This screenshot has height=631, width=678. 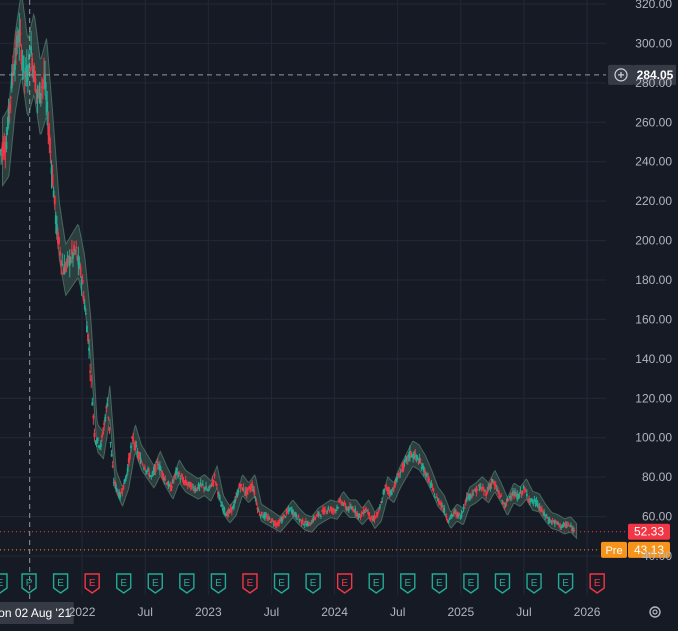 I want to click on gear-icon, so click(x=655, y=612).